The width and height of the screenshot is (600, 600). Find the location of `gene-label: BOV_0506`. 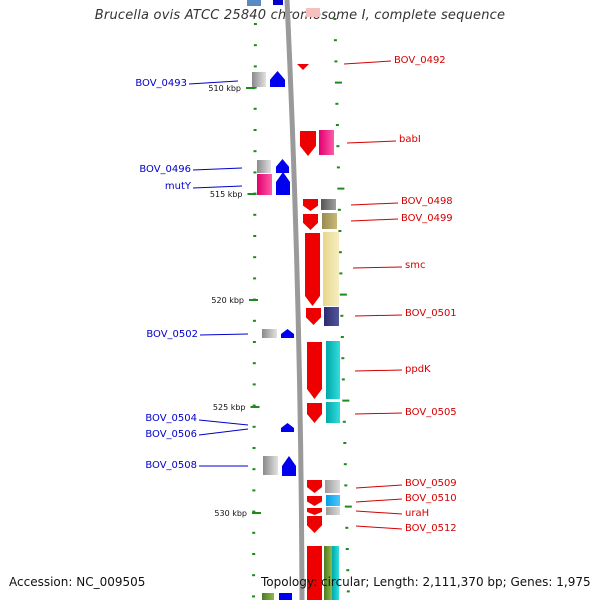

gene-label: BOV_0506 is located at coordinates (171, 434).